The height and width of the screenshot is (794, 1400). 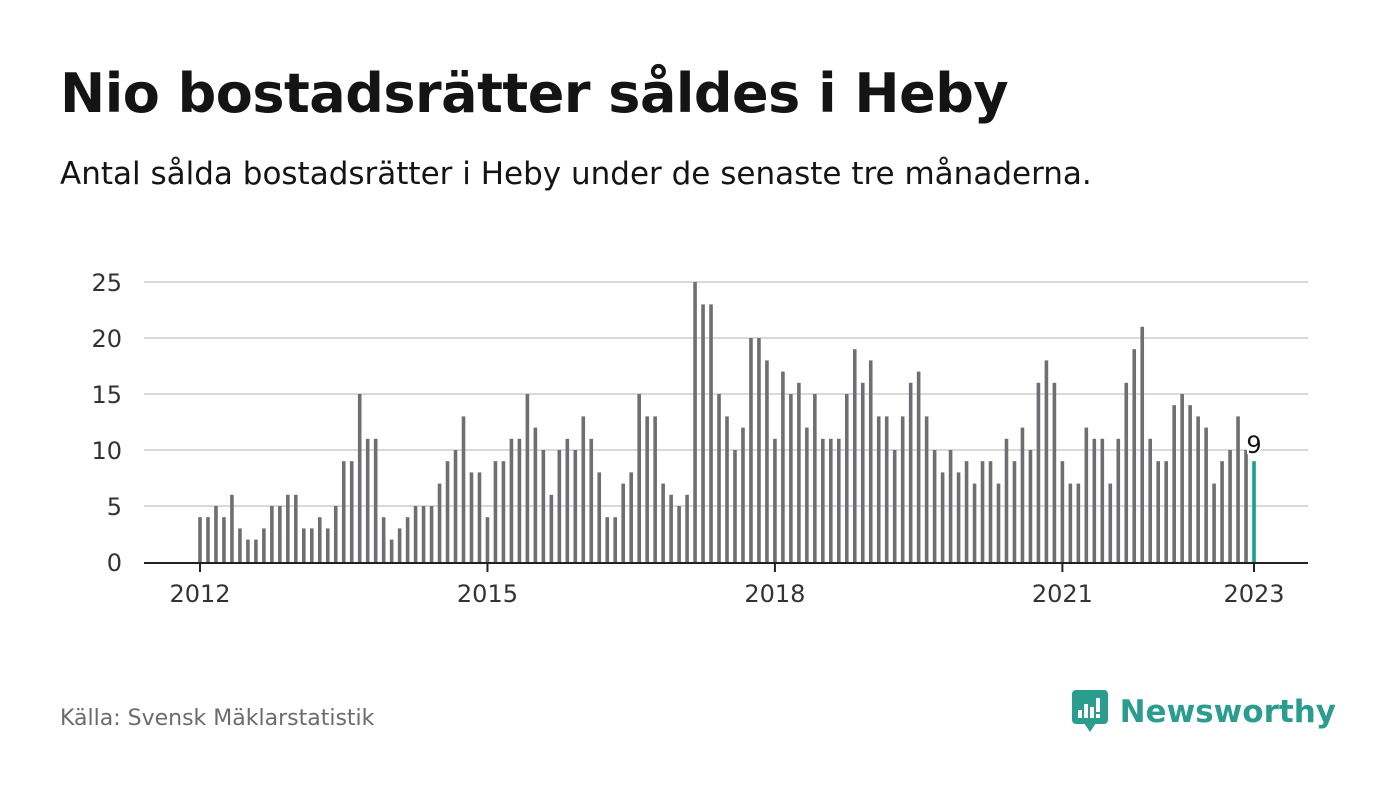 What do you see at coordinates (217, 718) in the screenshot?
I see `source-note: Källa: Svensk Mäklarstatistik` at bounding box center [217, 718].